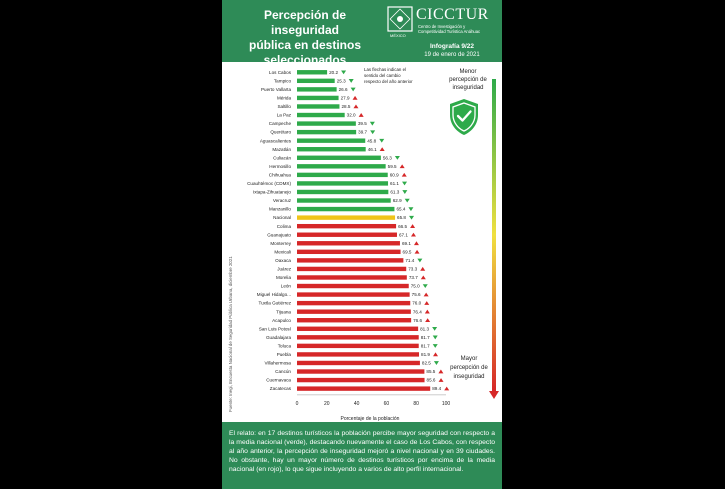  Describe the element at coordinates (382, 75) in the screenshot. I see `arrow-note-line-2: sentido del cambio` at that location.